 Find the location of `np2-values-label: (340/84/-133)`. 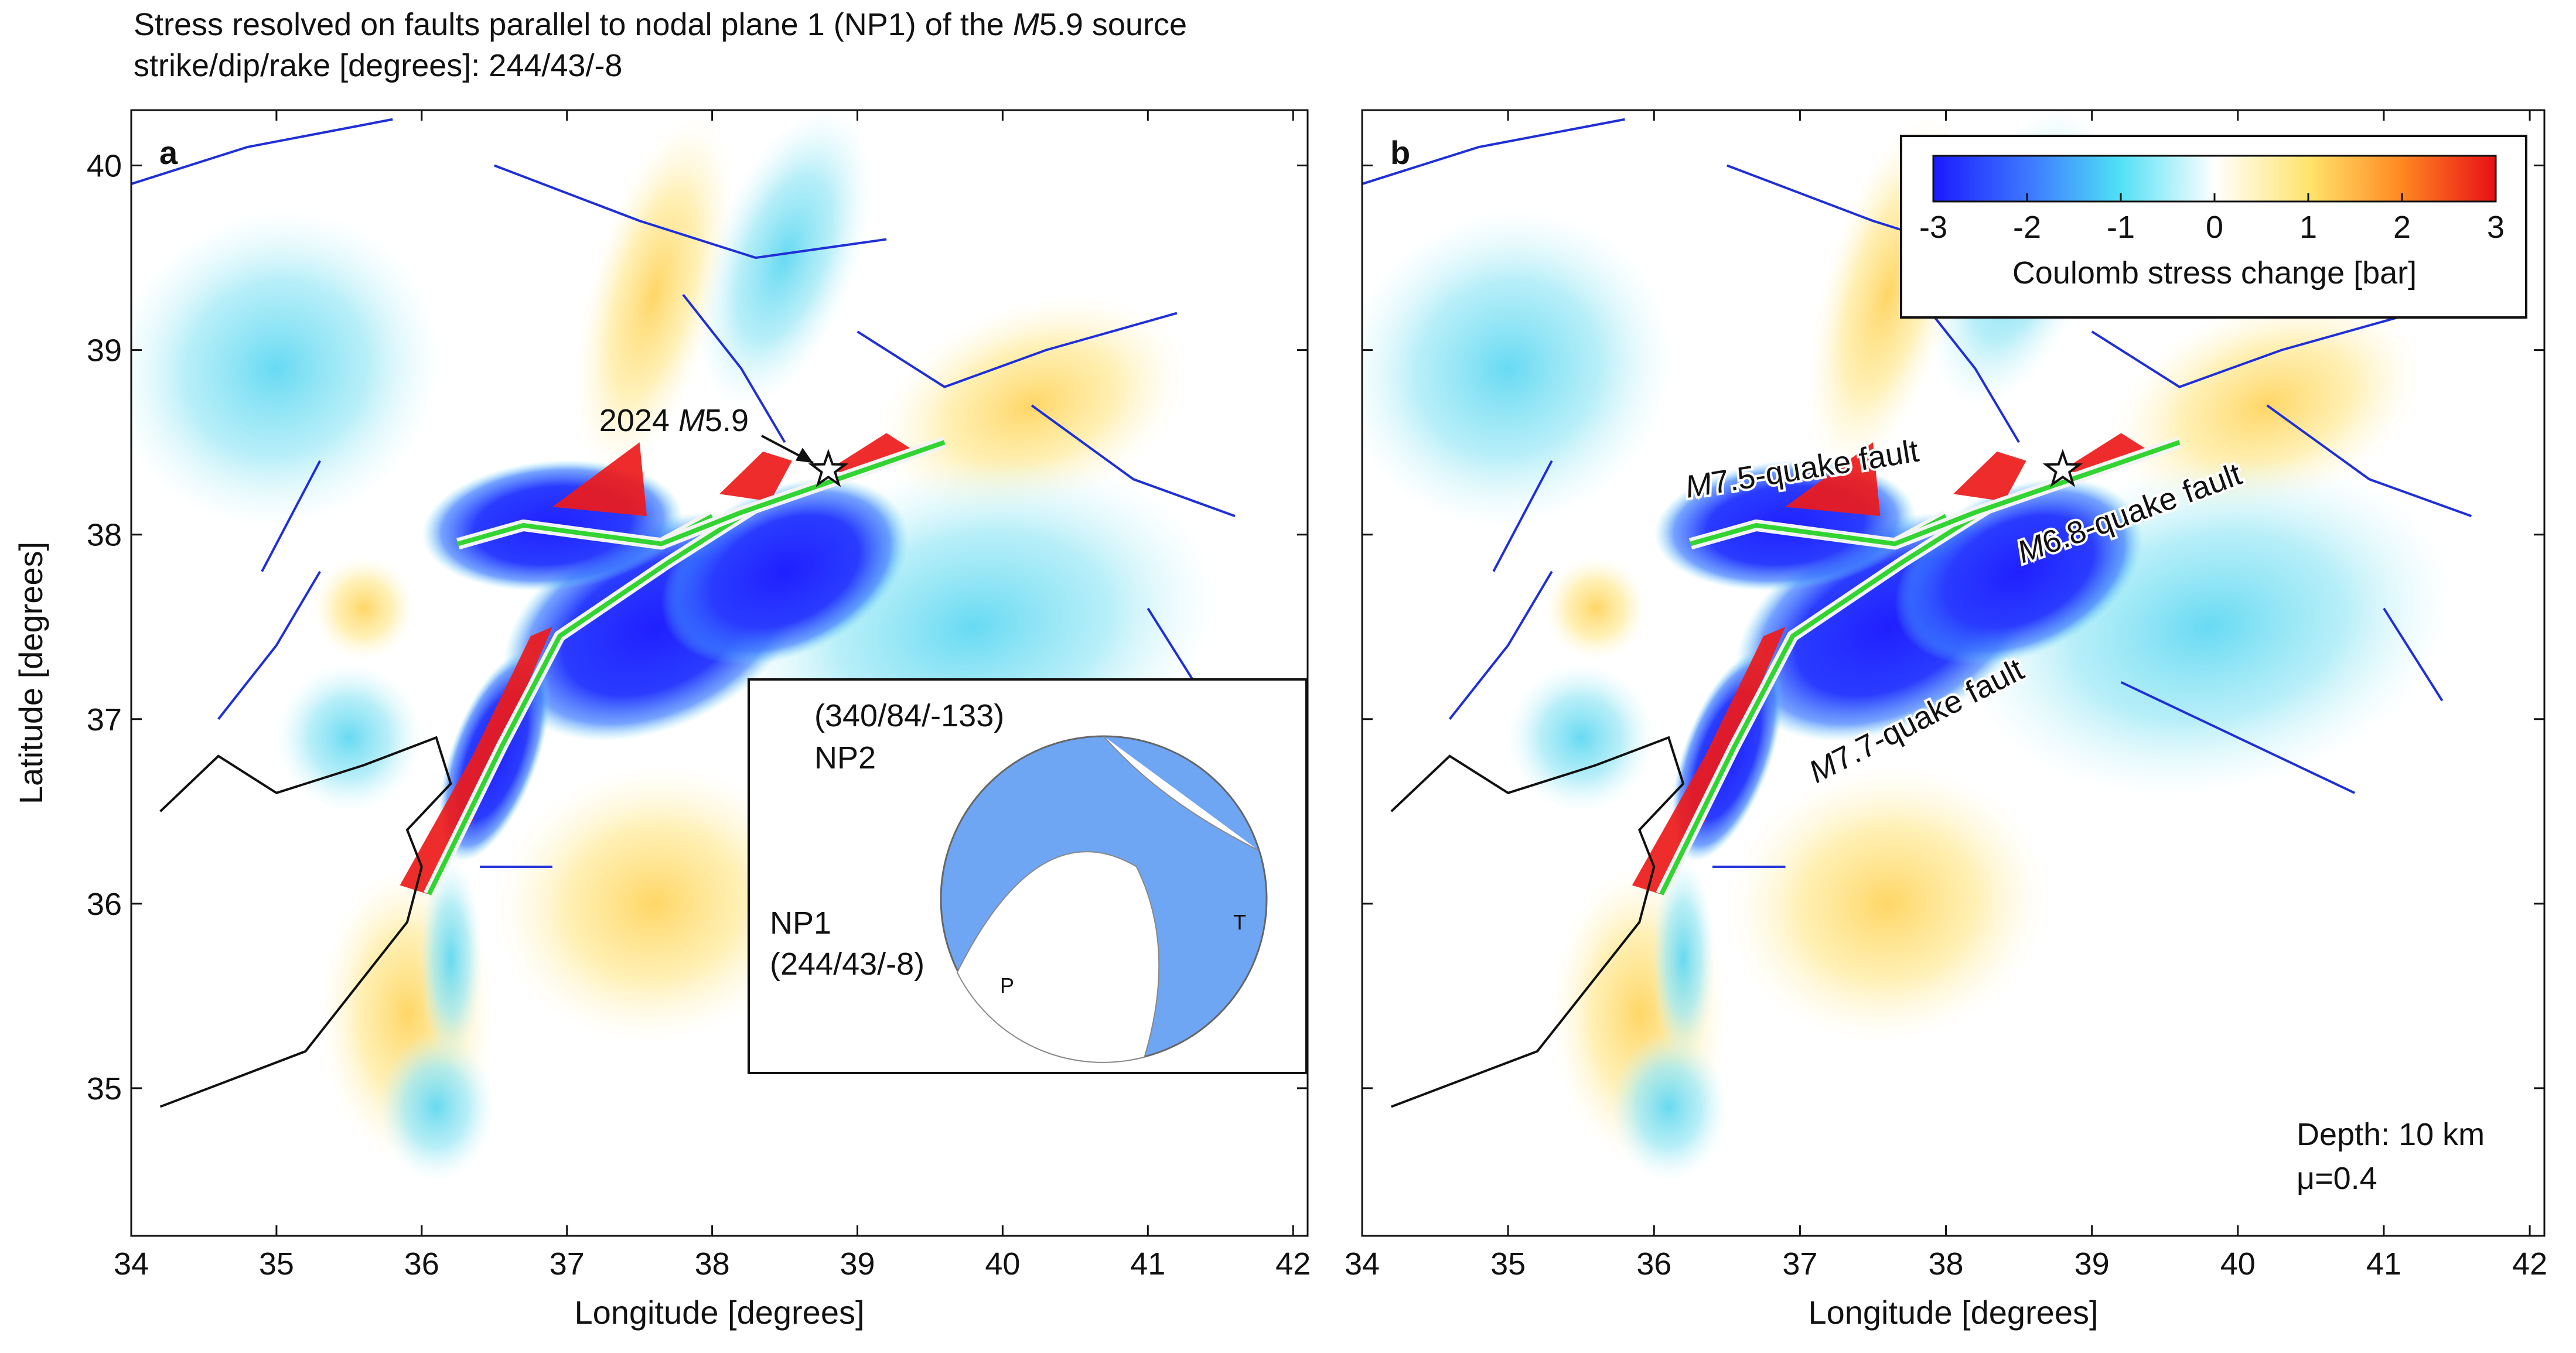

np2-values-label: (340/84/-133) is located at coordinates (909, 715).